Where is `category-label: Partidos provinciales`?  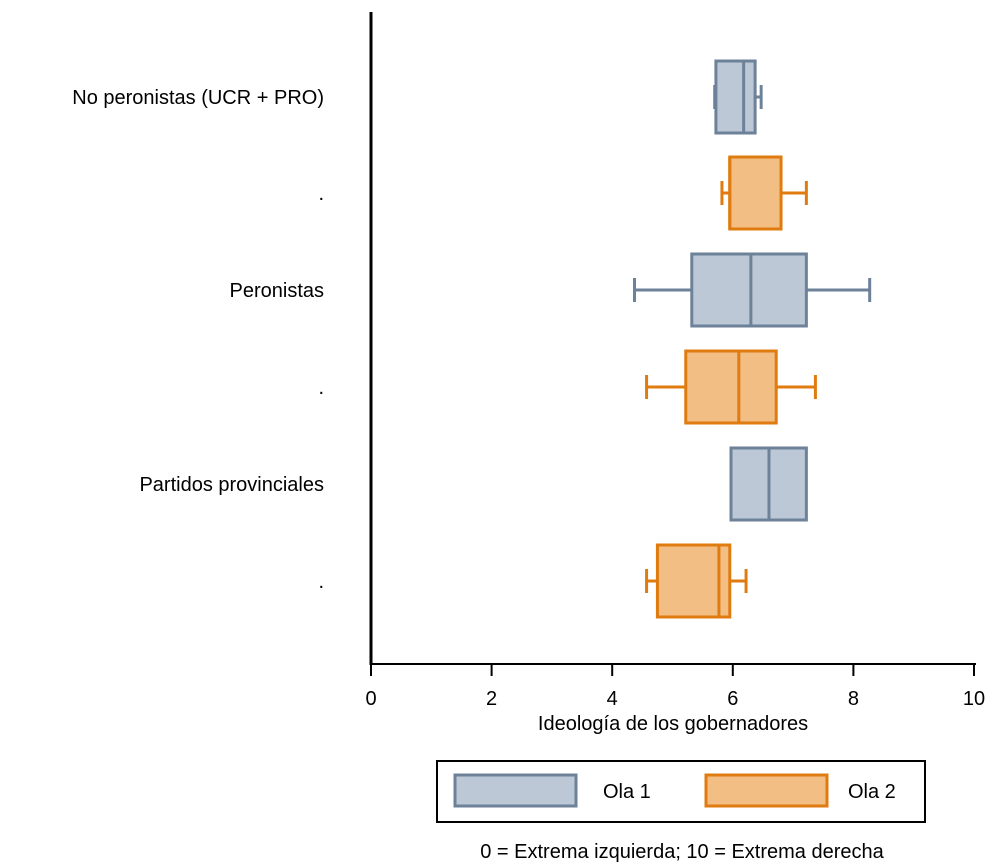 category-label: Partidos provinciales is located at coordinates (231, 485).